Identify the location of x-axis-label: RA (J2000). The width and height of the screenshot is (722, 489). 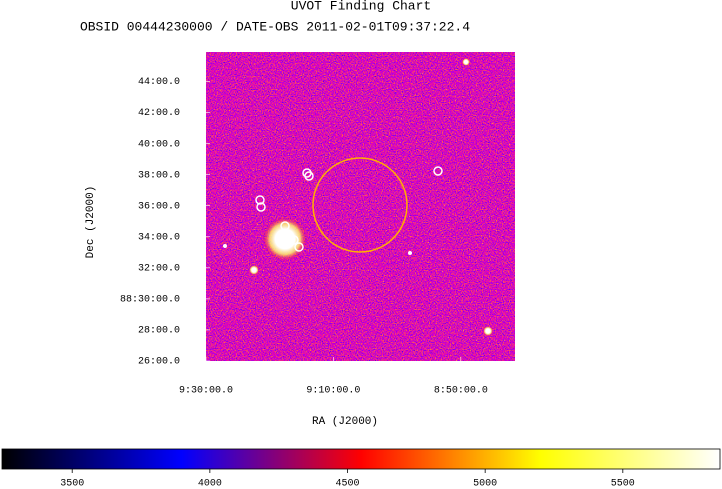
(345, 422).